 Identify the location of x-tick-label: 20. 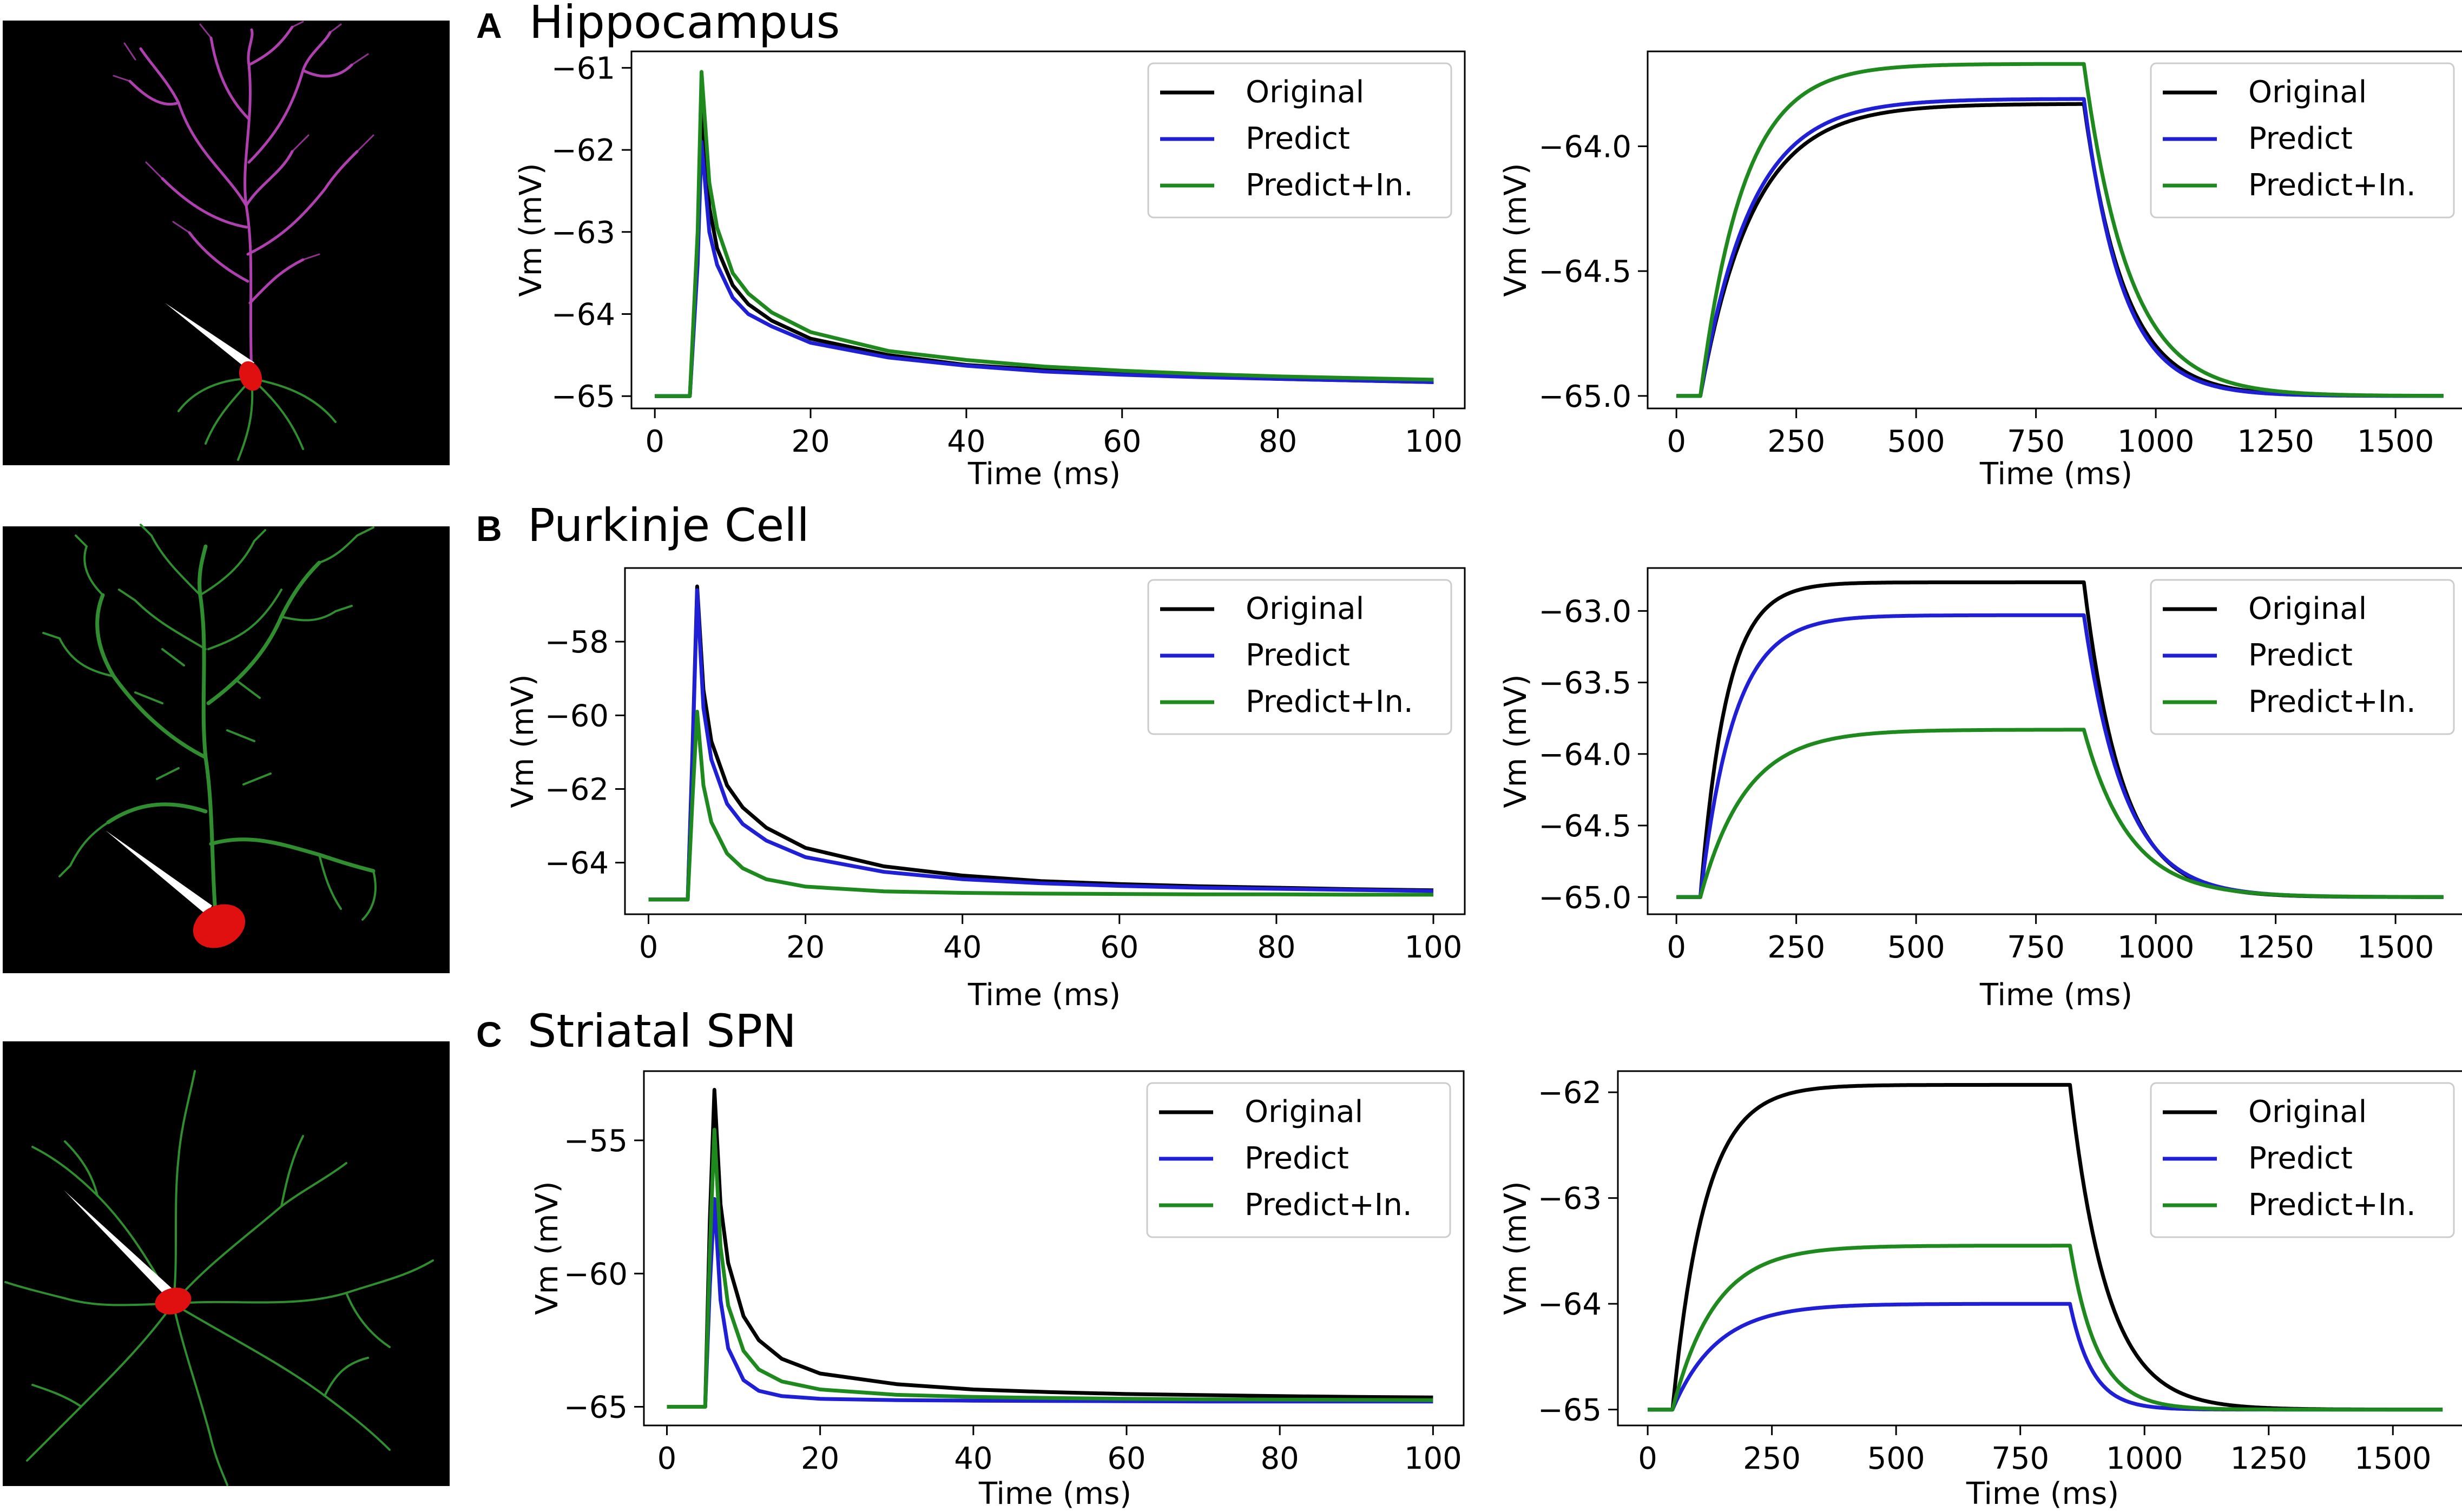
(820, 1458).